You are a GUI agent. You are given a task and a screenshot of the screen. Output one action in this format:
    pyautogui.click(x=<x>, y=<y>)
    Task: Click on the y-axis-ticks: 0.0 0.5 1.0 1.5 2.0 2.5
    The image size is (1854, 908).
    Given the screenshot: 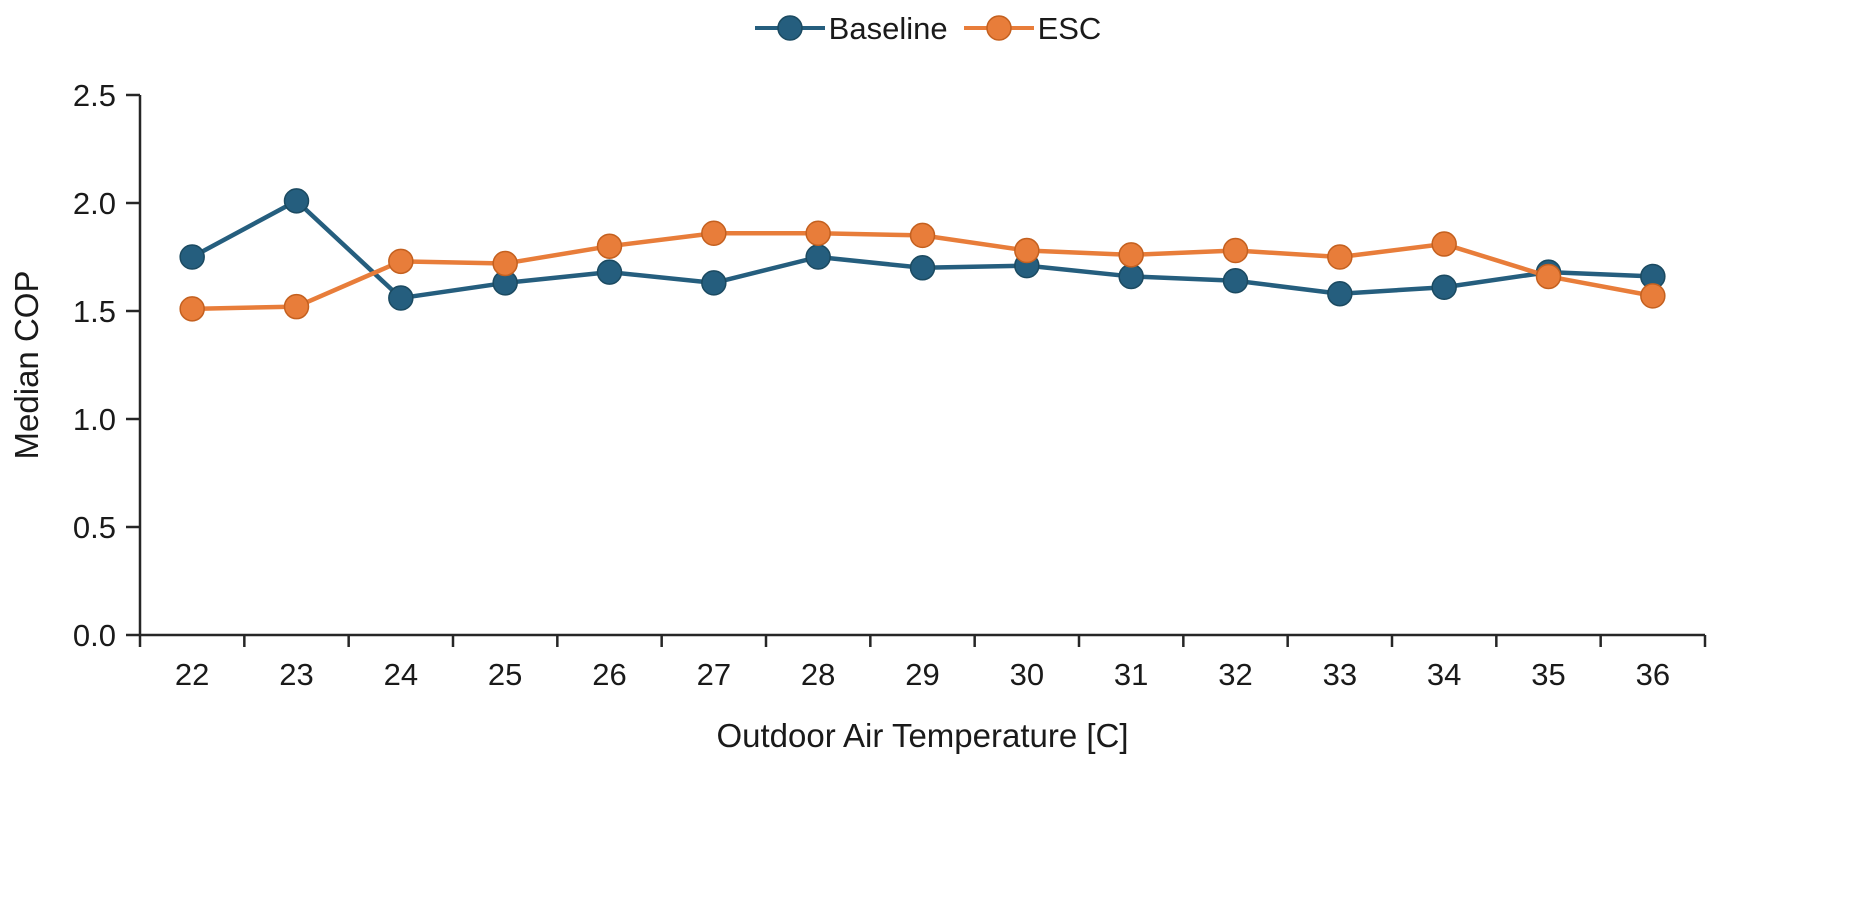 What is the action you would take?
    pyautogui.click(x=106, y=365)
    